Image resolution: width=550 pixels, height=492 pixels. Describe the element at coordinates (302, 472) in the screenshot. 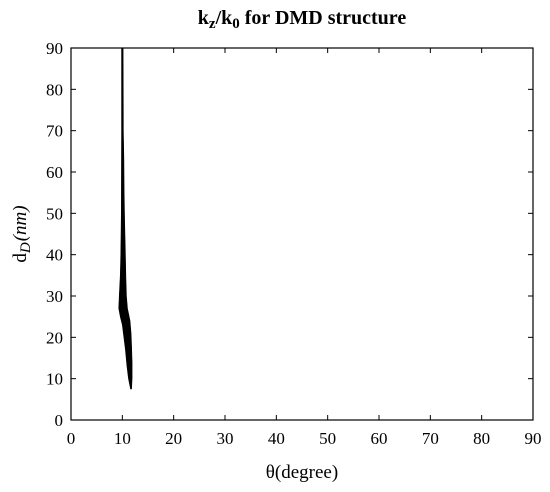

I see `x-axis-label: θ(degree)` at that location.